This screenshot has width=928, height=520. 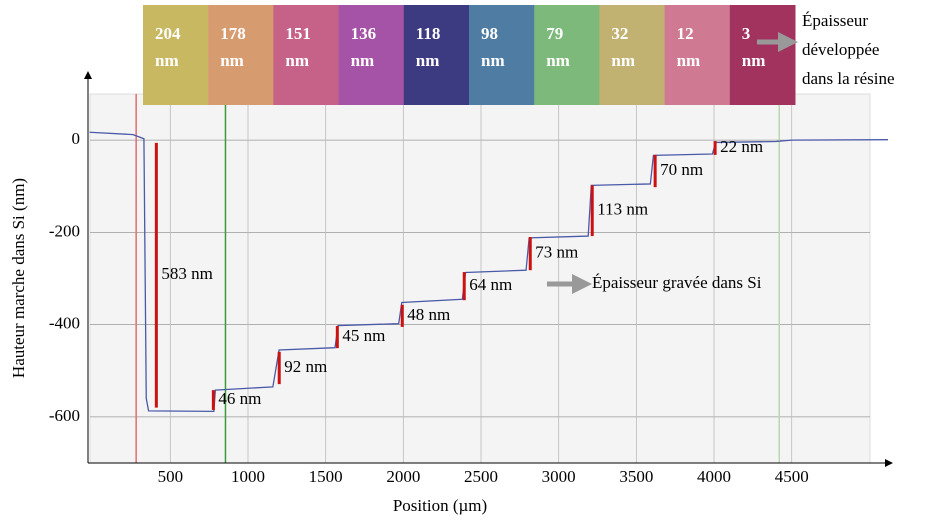 I want to click on step-label: 46 nm, so click(x=239, y=398).